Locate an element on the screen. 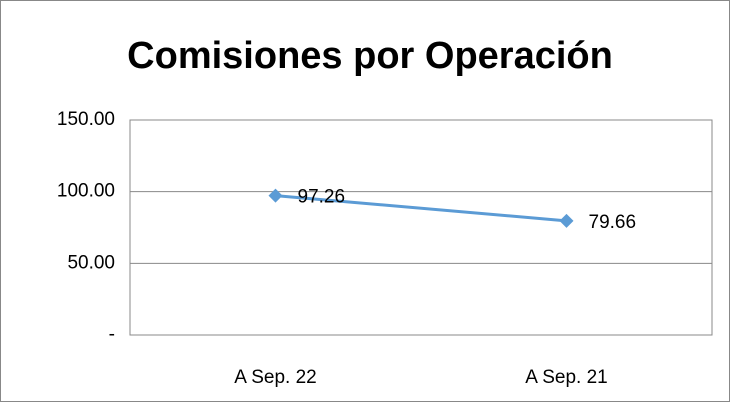  line is located at coordinates (421, 208).